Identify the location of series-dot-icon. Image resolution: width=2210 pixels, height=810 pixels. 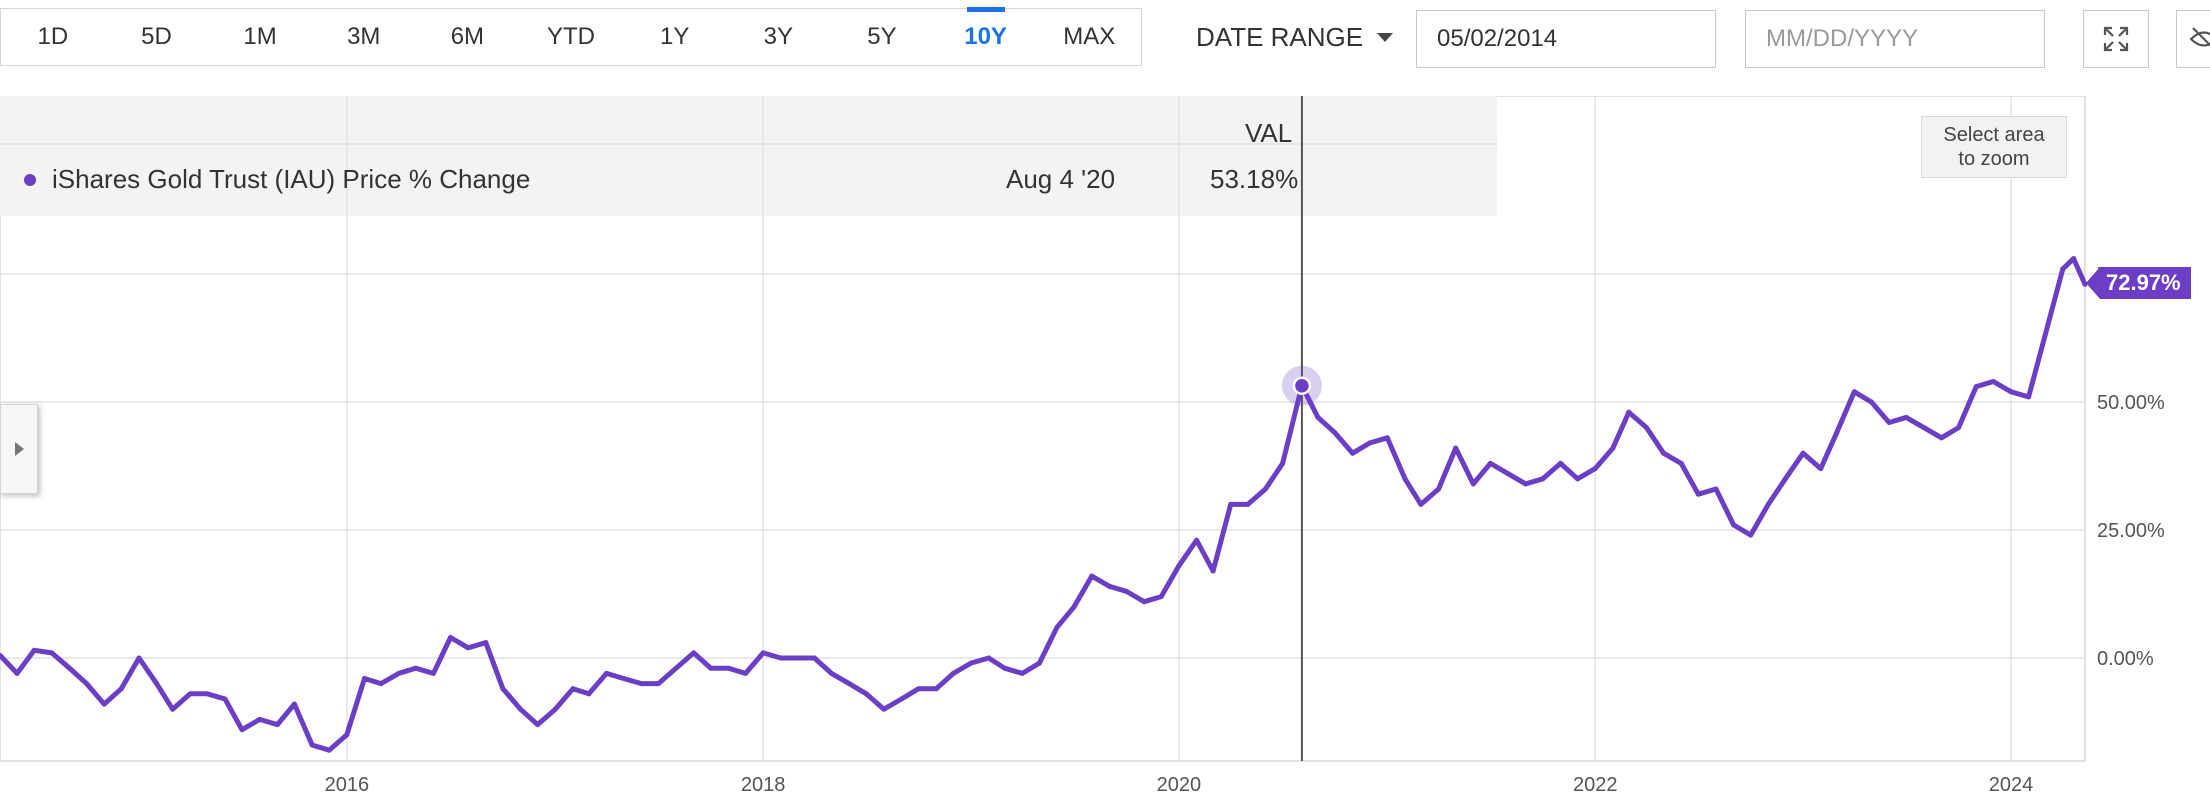
(30, 179).